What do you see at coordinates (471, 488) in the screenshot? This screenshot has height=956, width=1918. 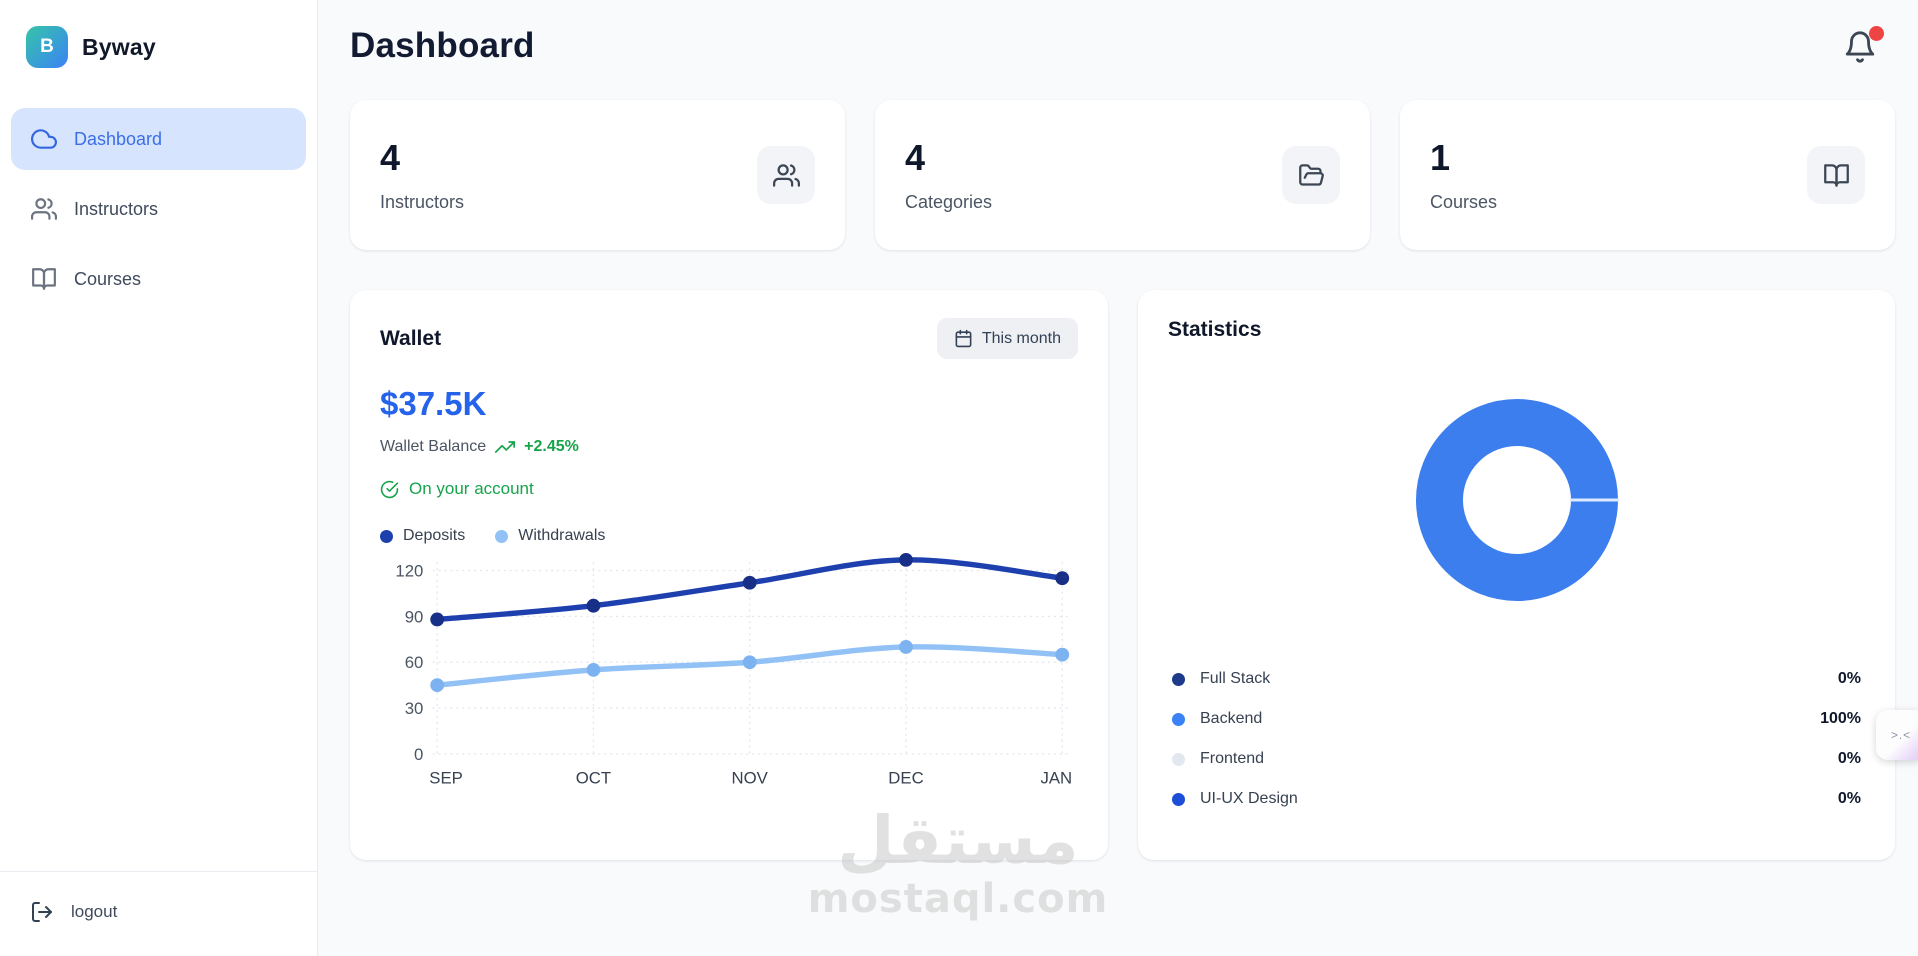 I see `account-note: On your account` at bounding box center [471, 488].